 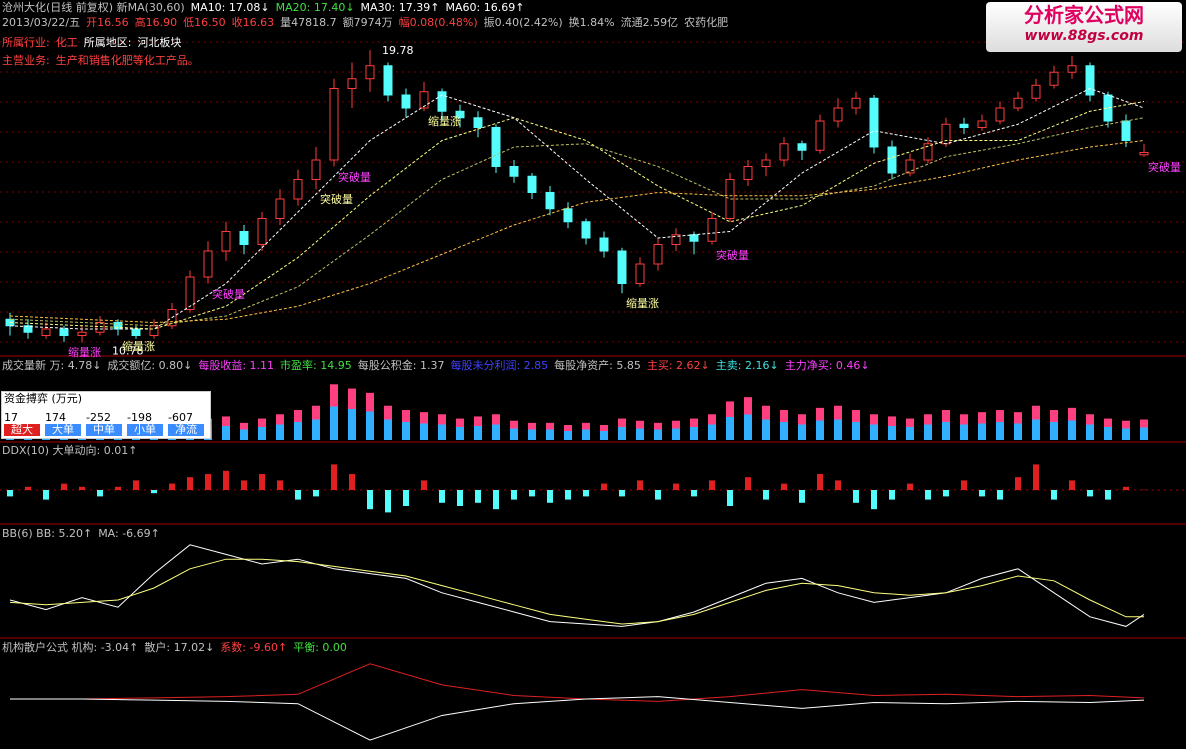 I want to click on label: 每股收益: 1.11, so click(x=236, y=365).